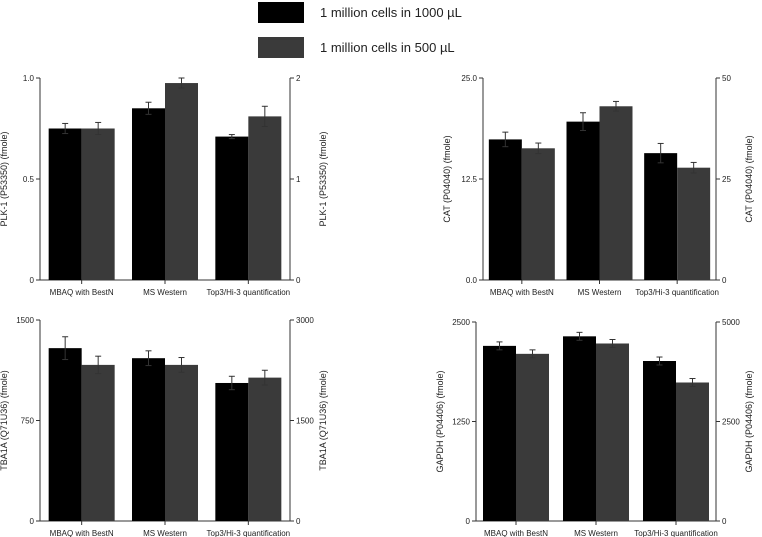 The height and width of the screenshot is (537, 762). What do you see at coordinates (298, 179) in the screenshot?
I see `y-tick-label-right: 1` at bounding box center [298, 179].